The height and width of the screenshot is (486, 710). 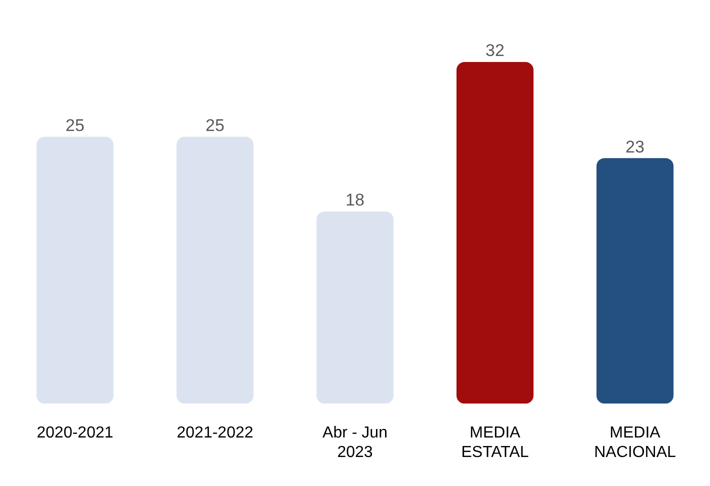 I want to click on x-tick-label: MEDIA ESTATAL, so click(x=495, y=442).